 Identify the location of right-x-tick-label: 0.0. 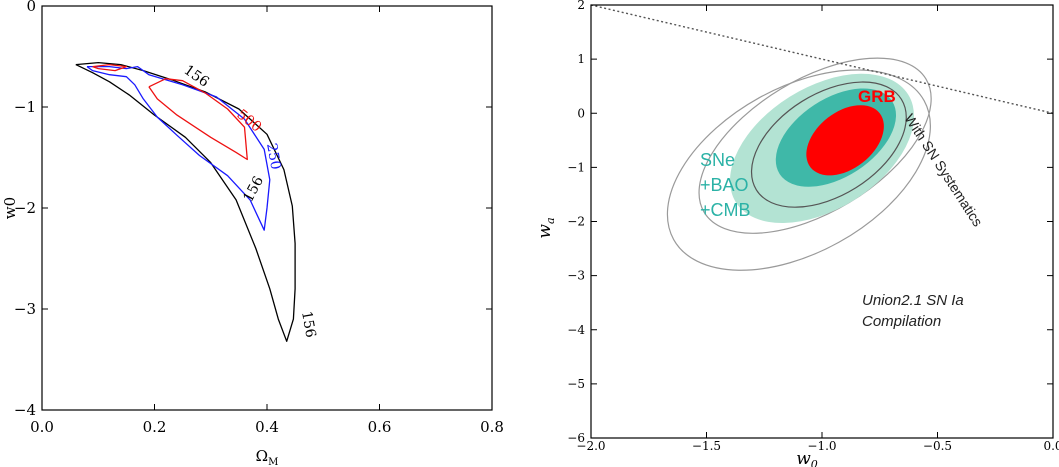
(1051, 446).